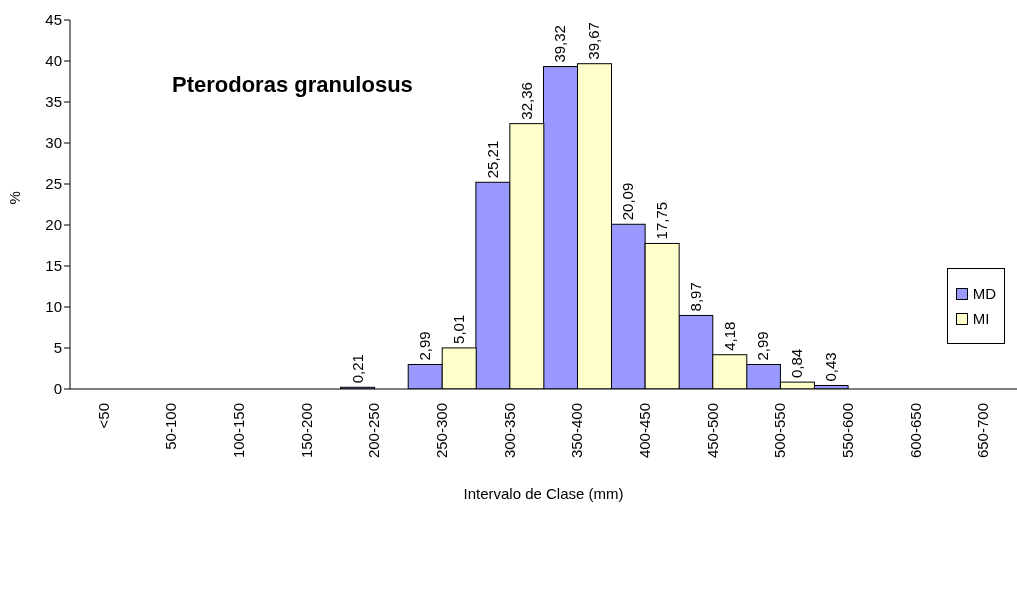 This screenshot has height=605, width=1017. Describe the element at coordinates (984, 293) in the screenshot. I see `legend-label: MD` at that location.